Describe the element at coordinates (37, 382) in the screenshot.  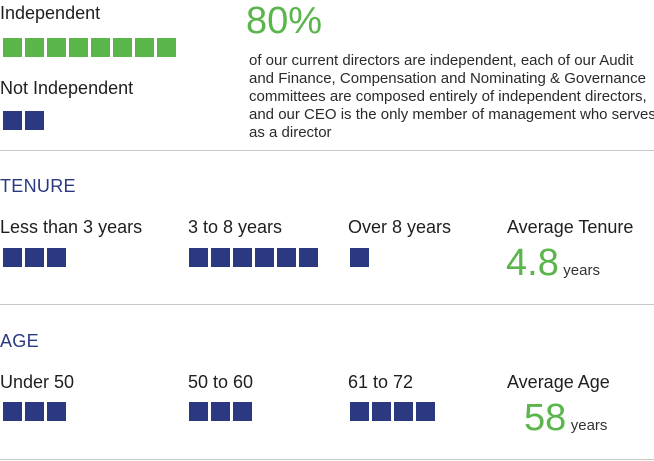
I see `age-group-label-0: Under 50` at that location.